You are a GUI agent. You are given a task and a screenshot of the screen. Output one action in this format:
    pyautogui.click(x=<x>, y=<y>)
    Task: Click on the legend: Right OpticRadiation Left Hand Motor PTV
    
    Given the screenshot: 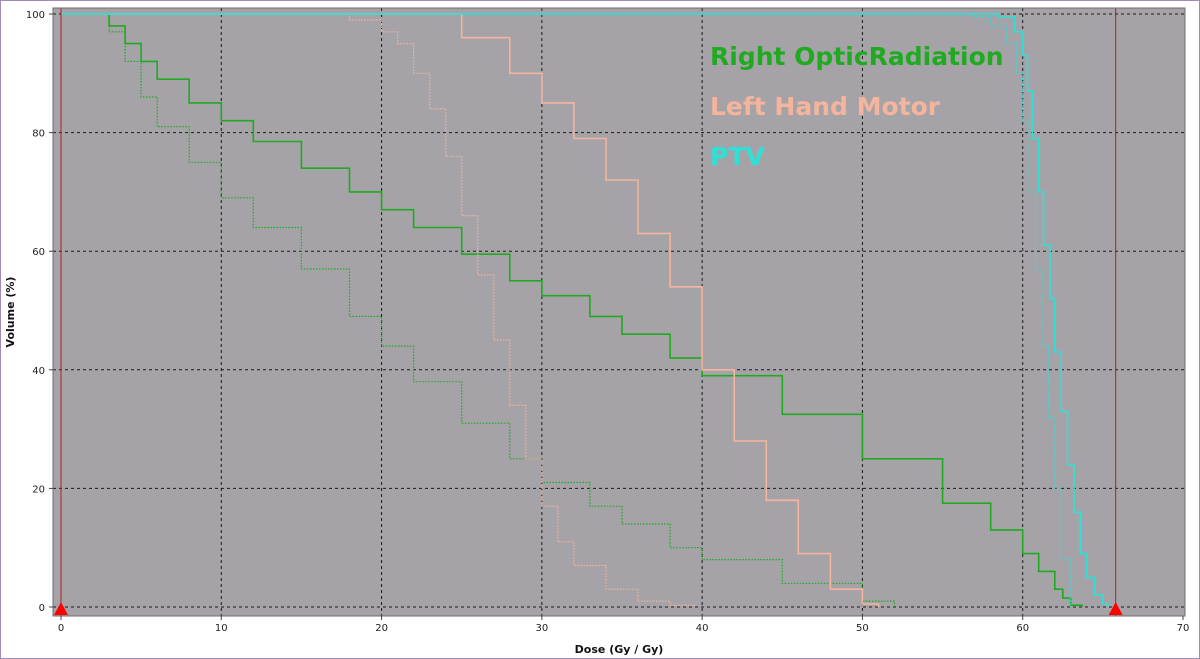 What is the action you would take?
    pyautogui.click(x=857, y=106)
    